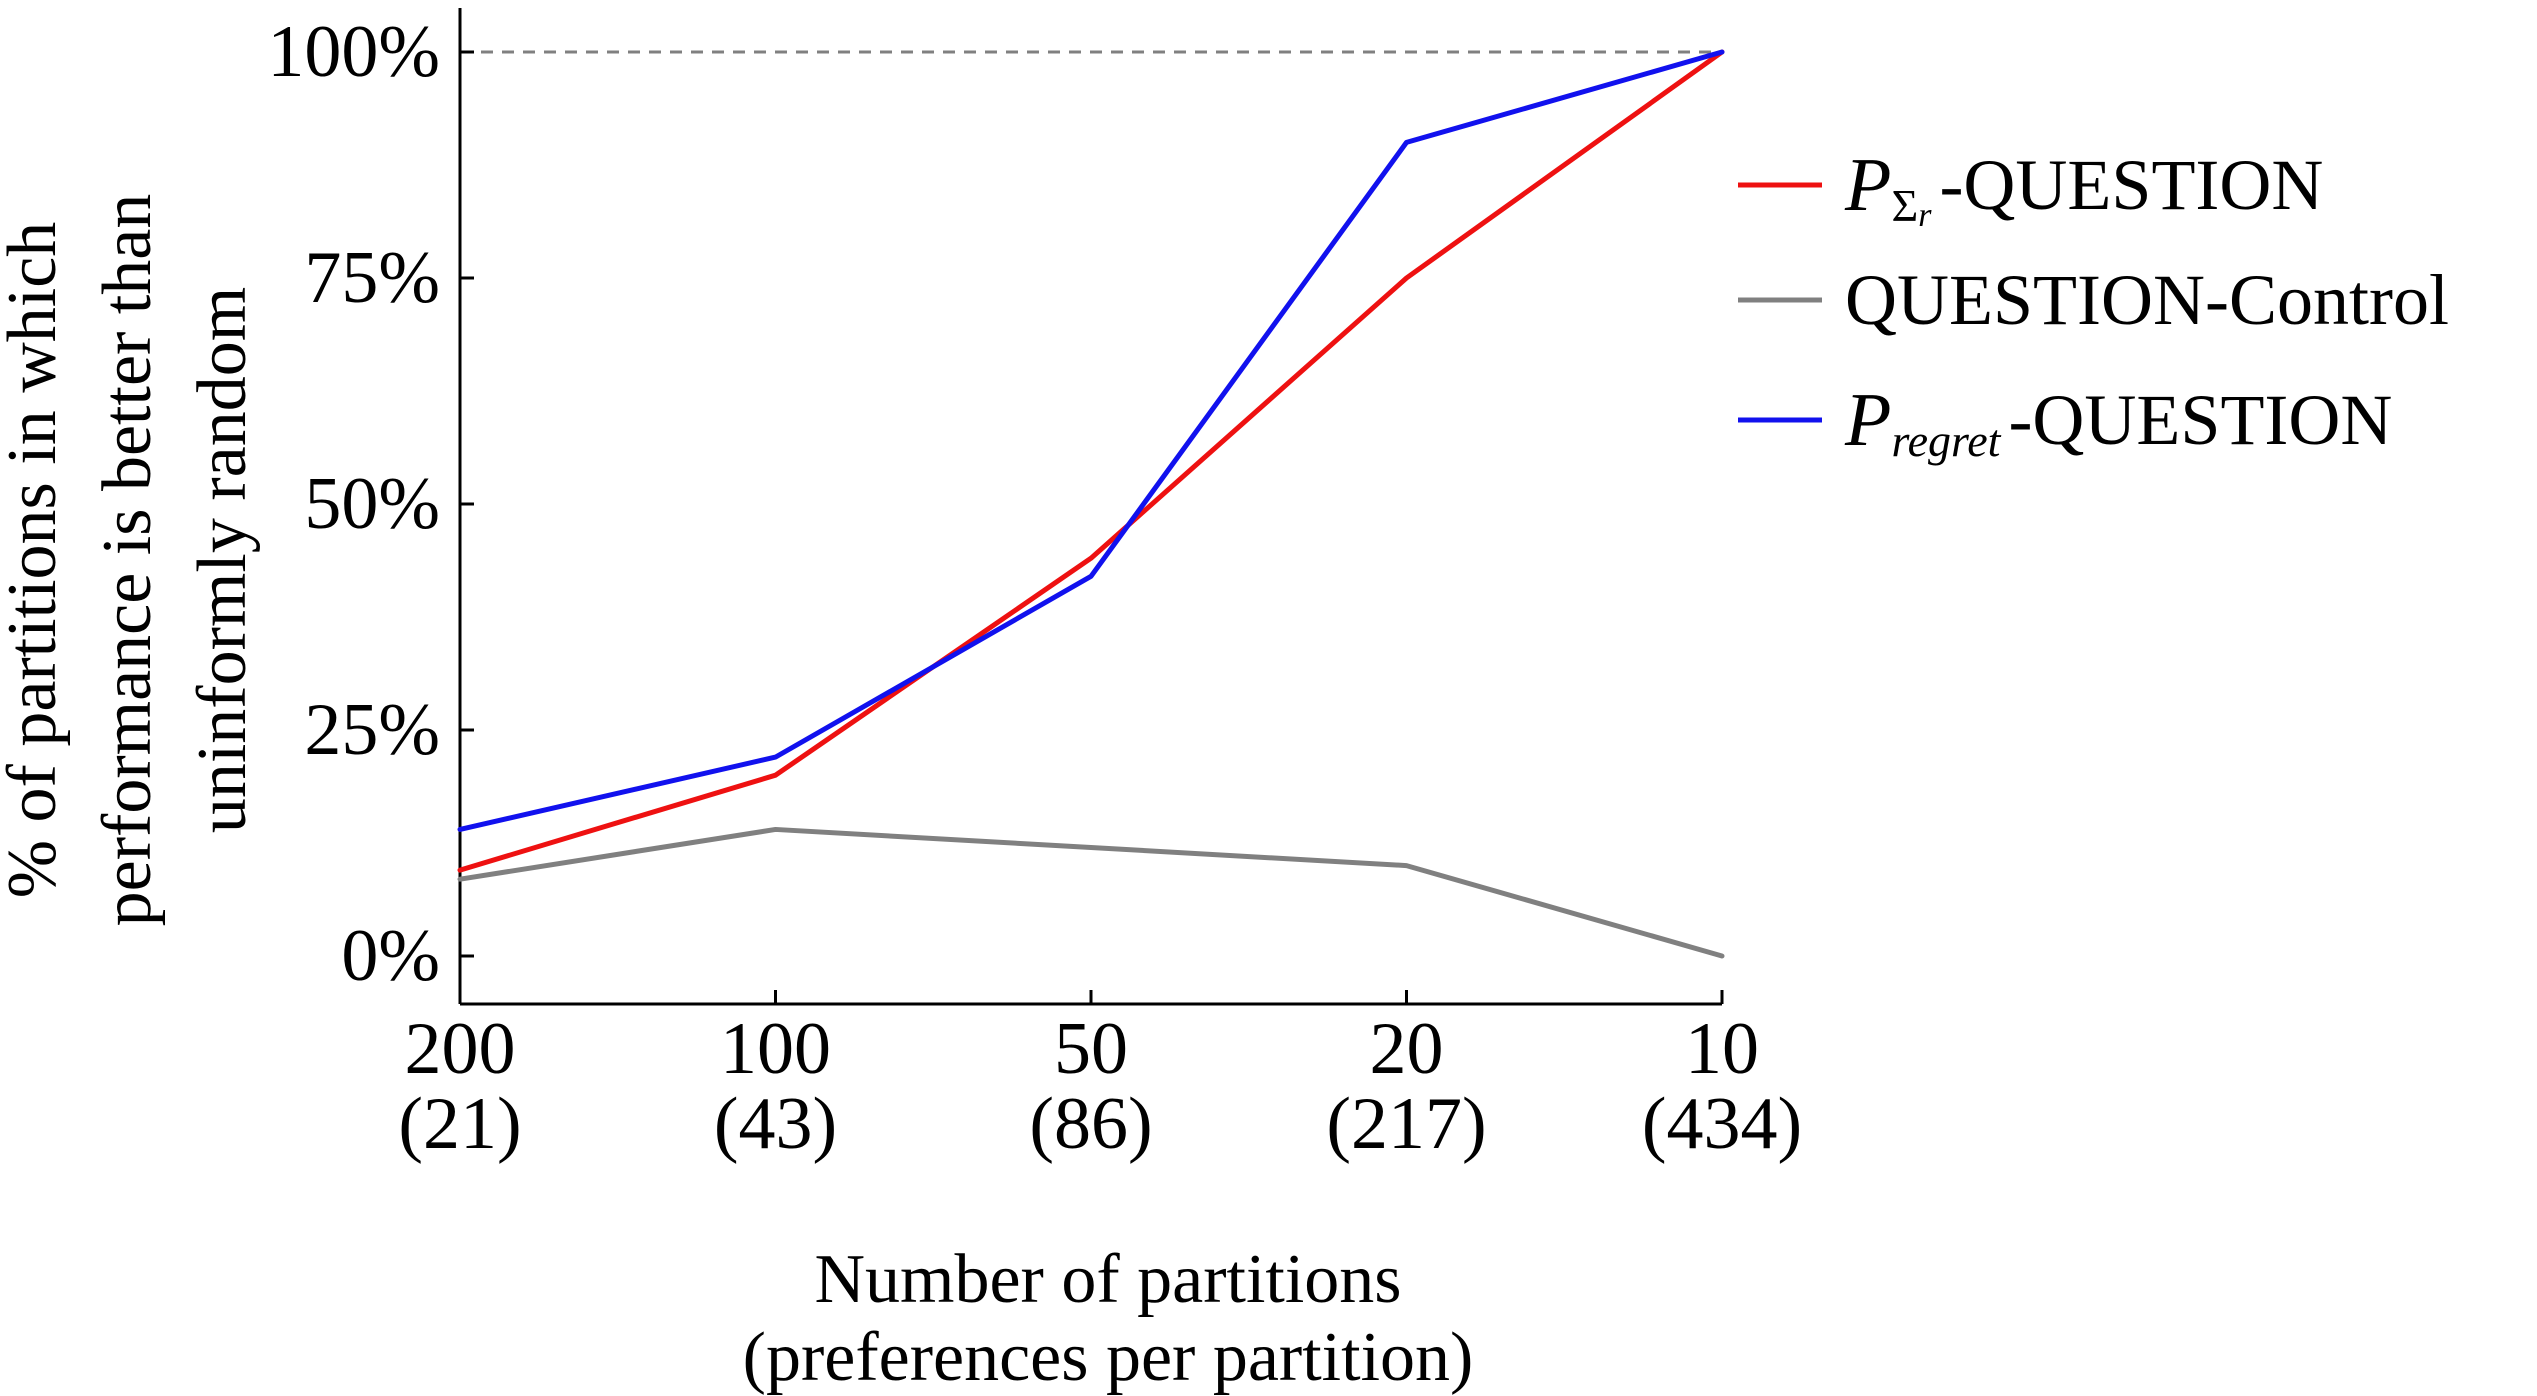 The image size is (2537, 1396). I want to click on y-axis-title-line: uninformly random, so click(222, 560).